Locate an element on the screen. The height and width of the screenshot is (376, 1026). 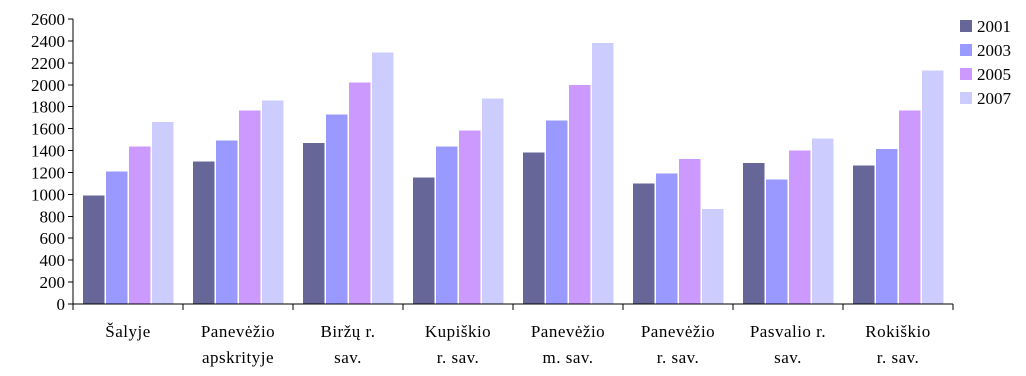
y-tick-label: 400 is located at coordinates (53, 260).